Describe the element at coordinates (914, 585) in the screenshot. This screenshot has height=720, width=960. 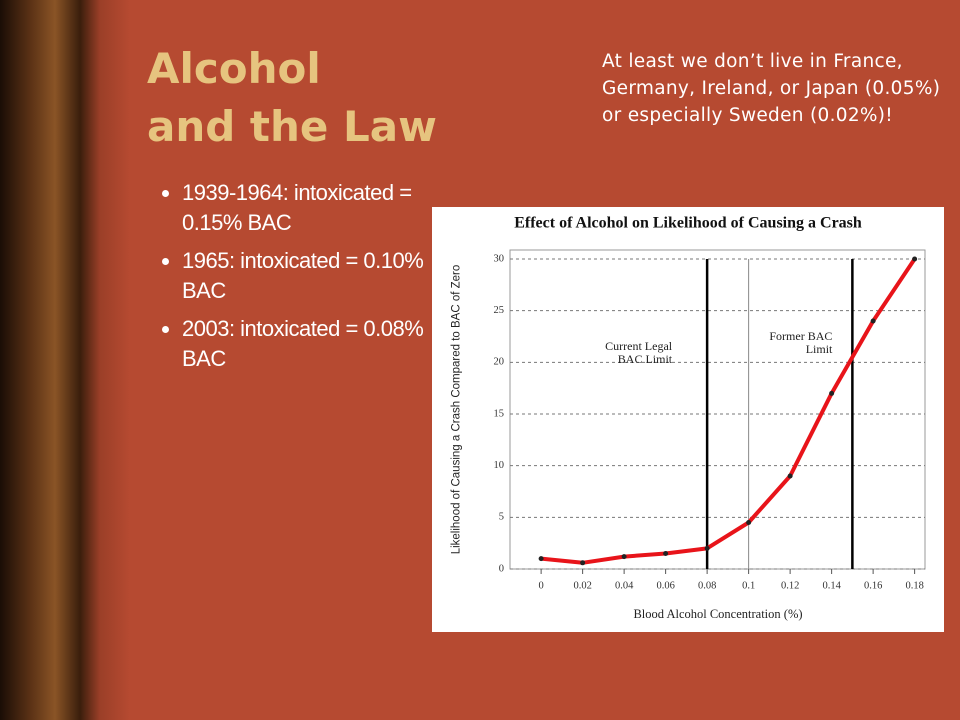
I see `x-tick-label: 0.18` at that location.